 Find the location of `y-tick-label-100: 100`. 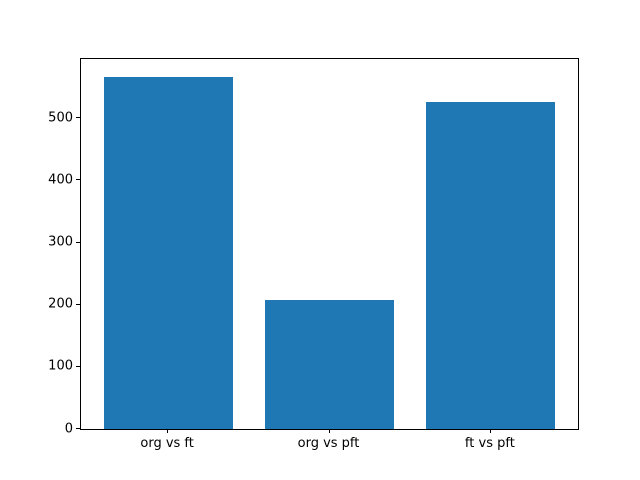

y-tick-label-100: 100 is located at coordinates (60, 366).